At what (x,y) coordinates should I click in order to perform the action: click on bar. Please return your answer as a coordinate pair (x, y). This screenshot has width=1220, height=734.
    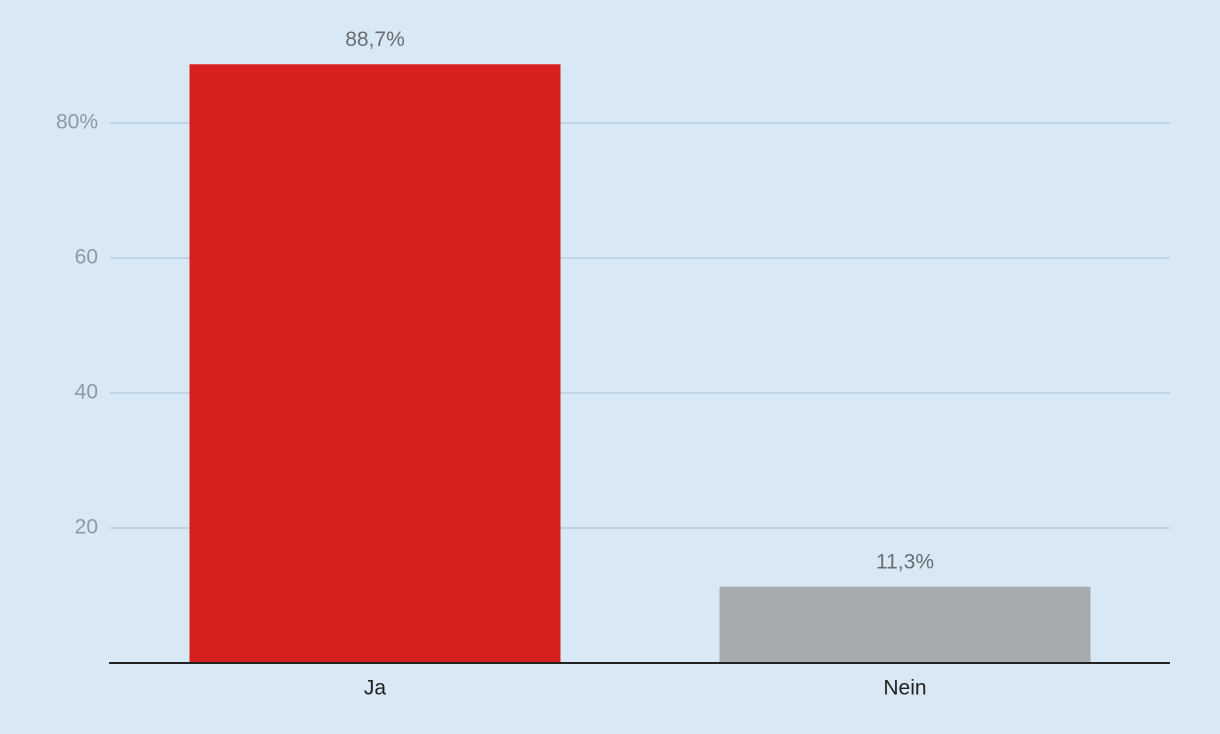
    Looking at the image, I should click on (905, 624).